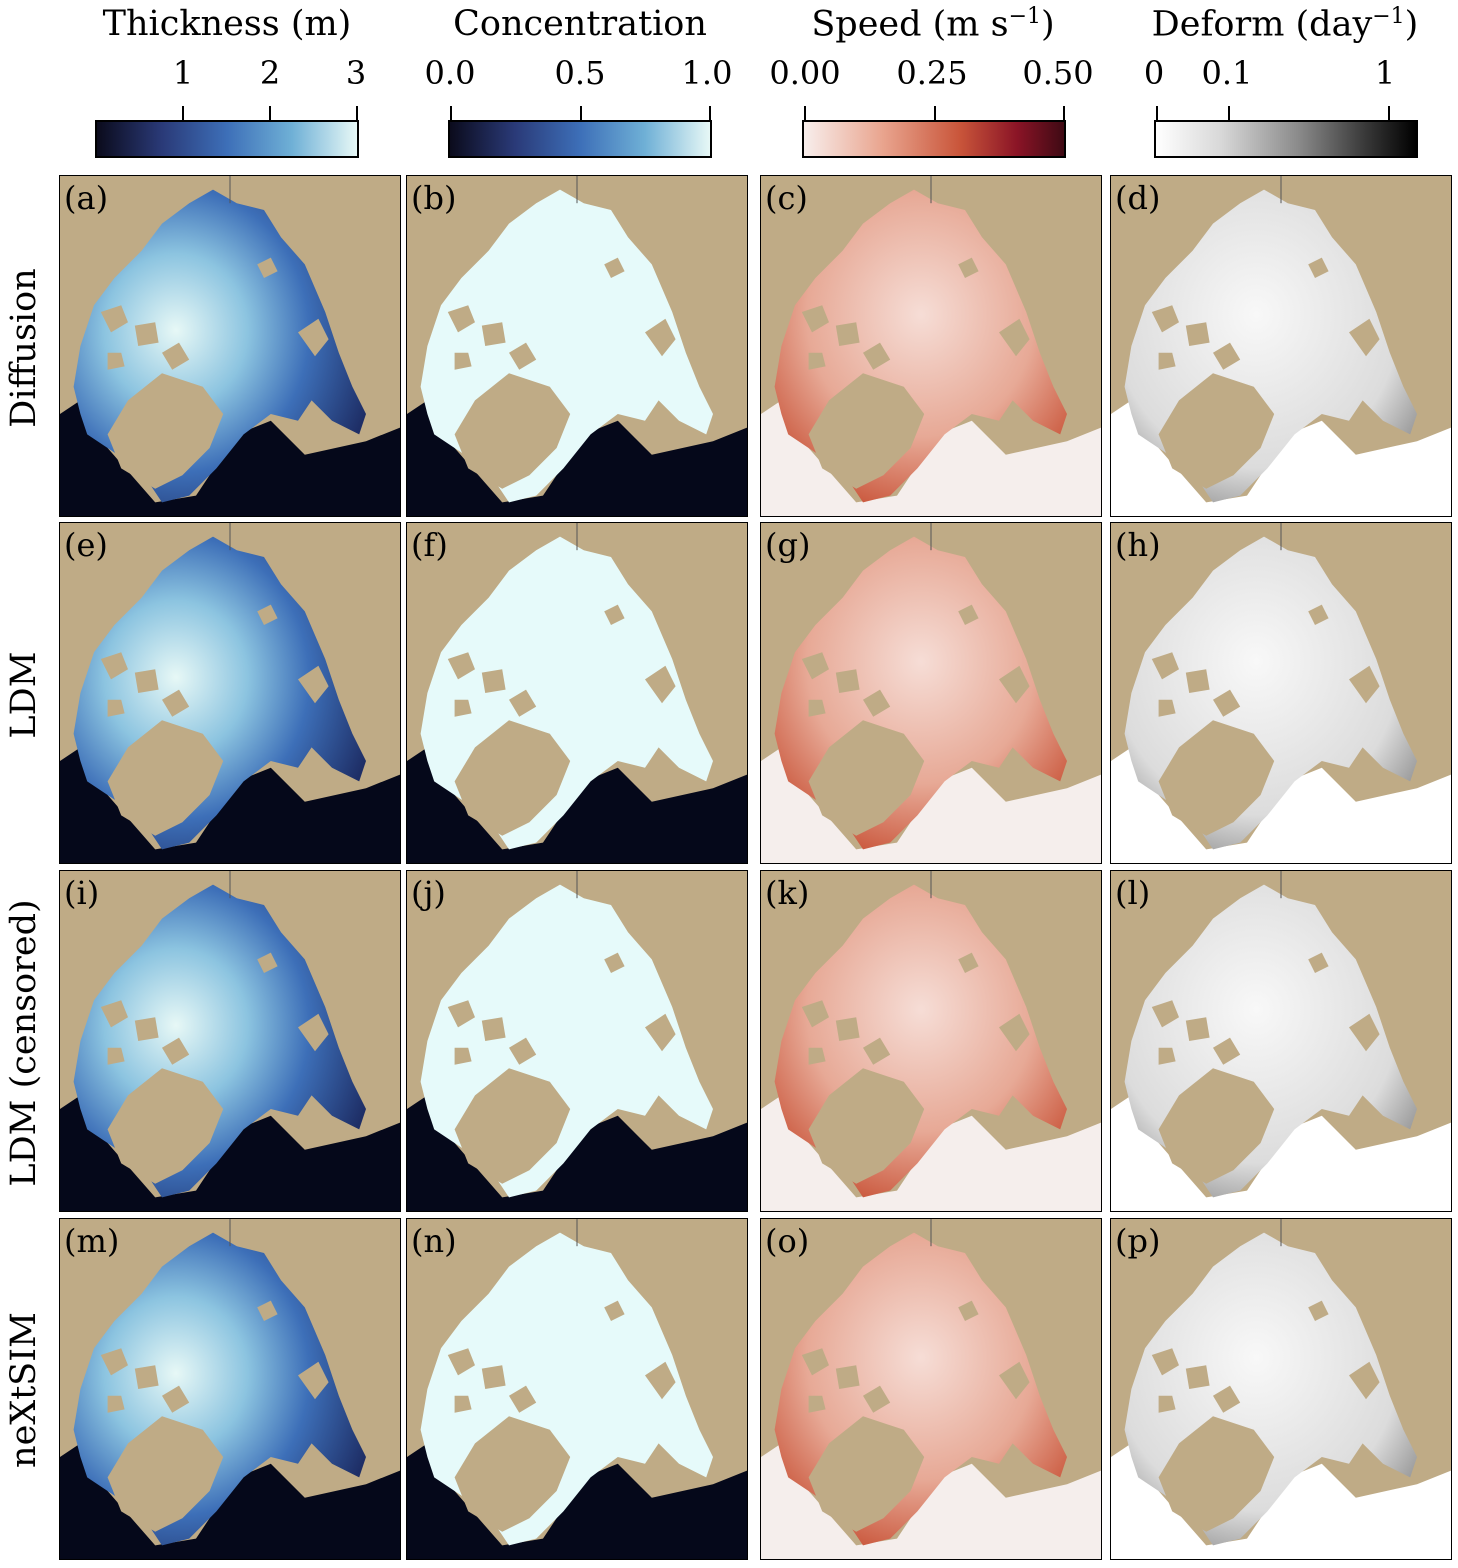 The height and width of the screenshot is (1568, 1458). Describe the element at coordinates (1138, 1241) in the screenshot. I see `panel-label: (p)` at that location.